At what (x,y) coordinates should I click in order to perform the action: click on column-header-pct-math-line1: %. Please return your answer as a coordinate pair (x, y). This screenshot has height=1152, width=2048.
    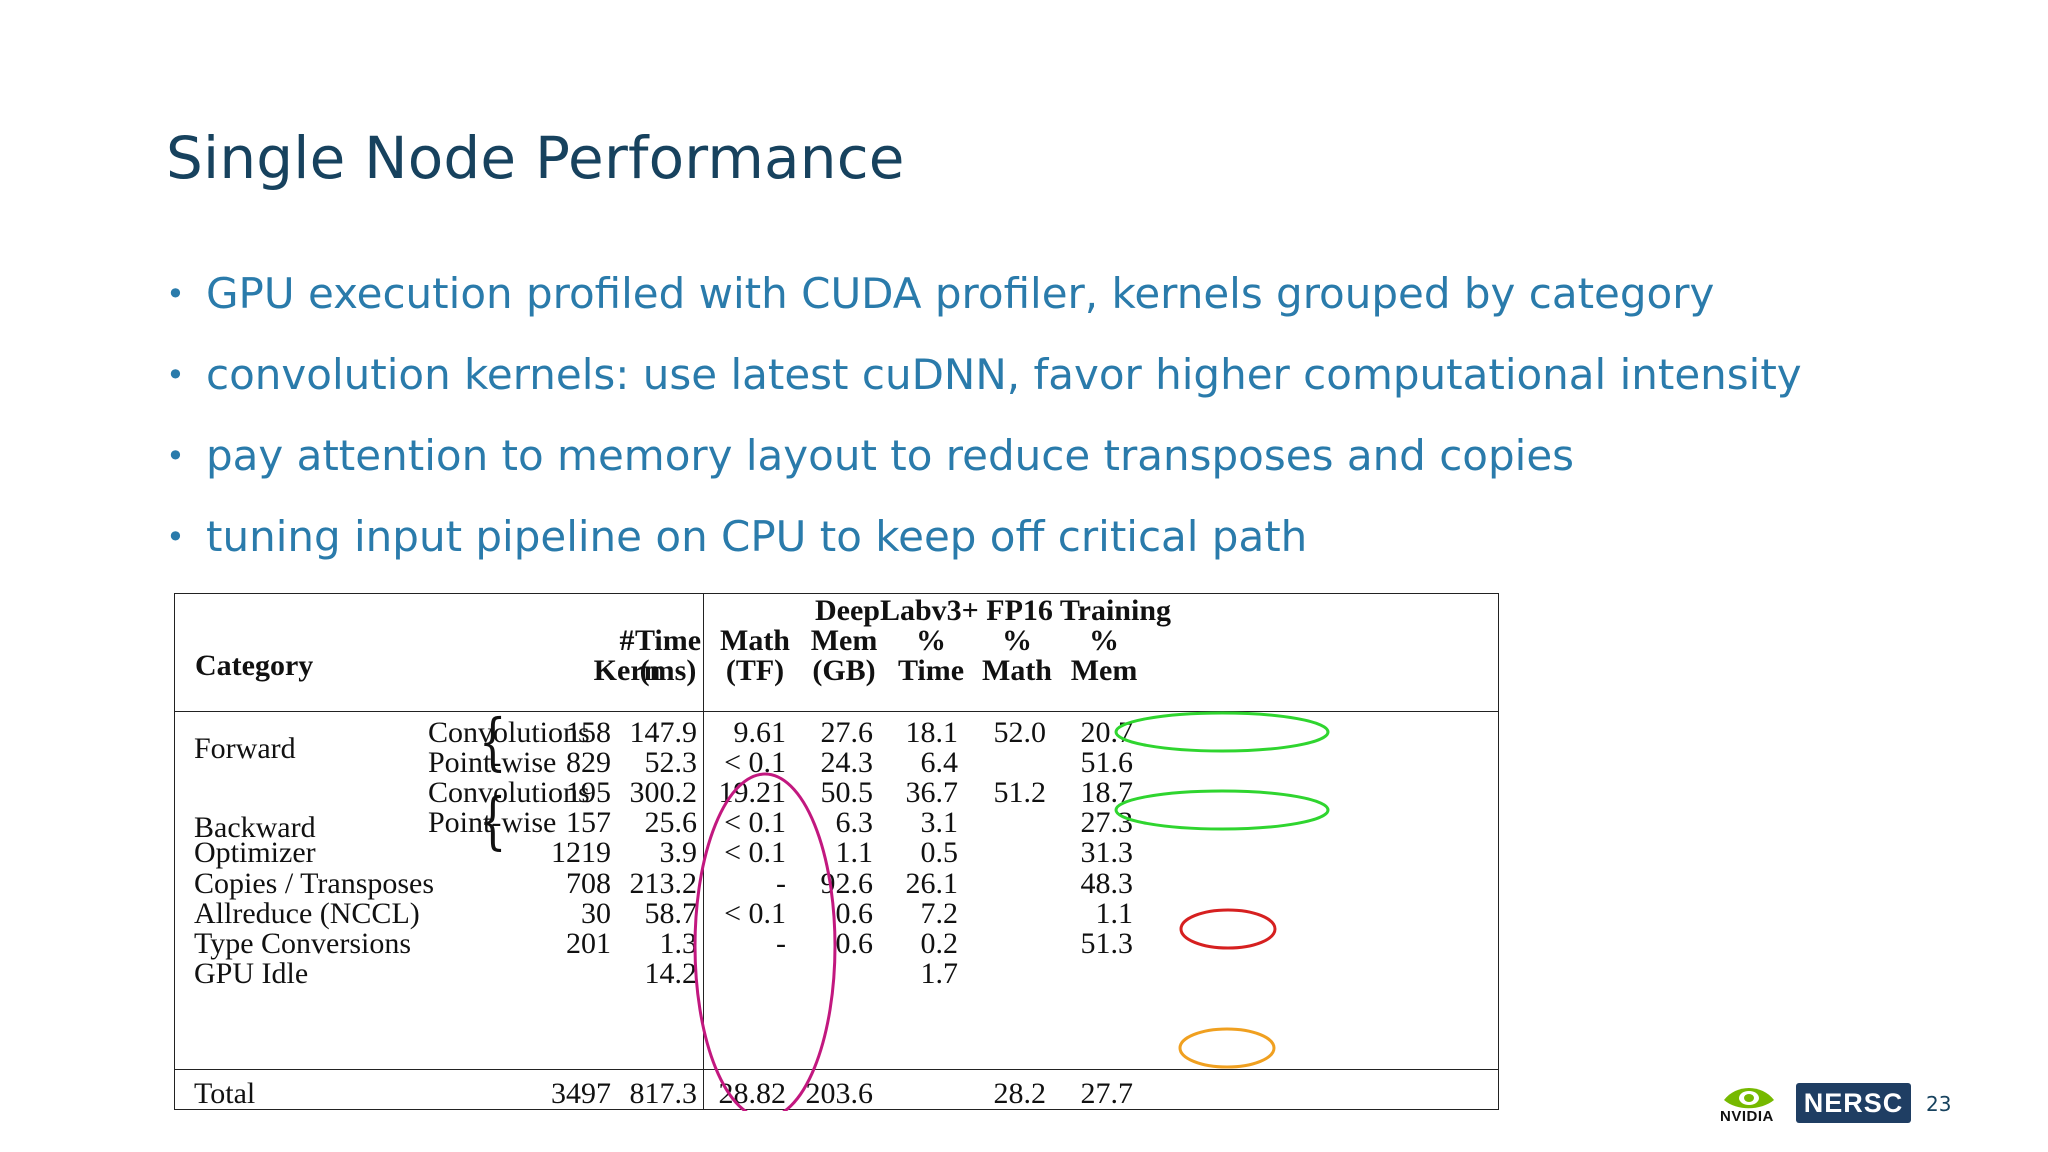
    Looking at the image, I should click on (1017, 640).